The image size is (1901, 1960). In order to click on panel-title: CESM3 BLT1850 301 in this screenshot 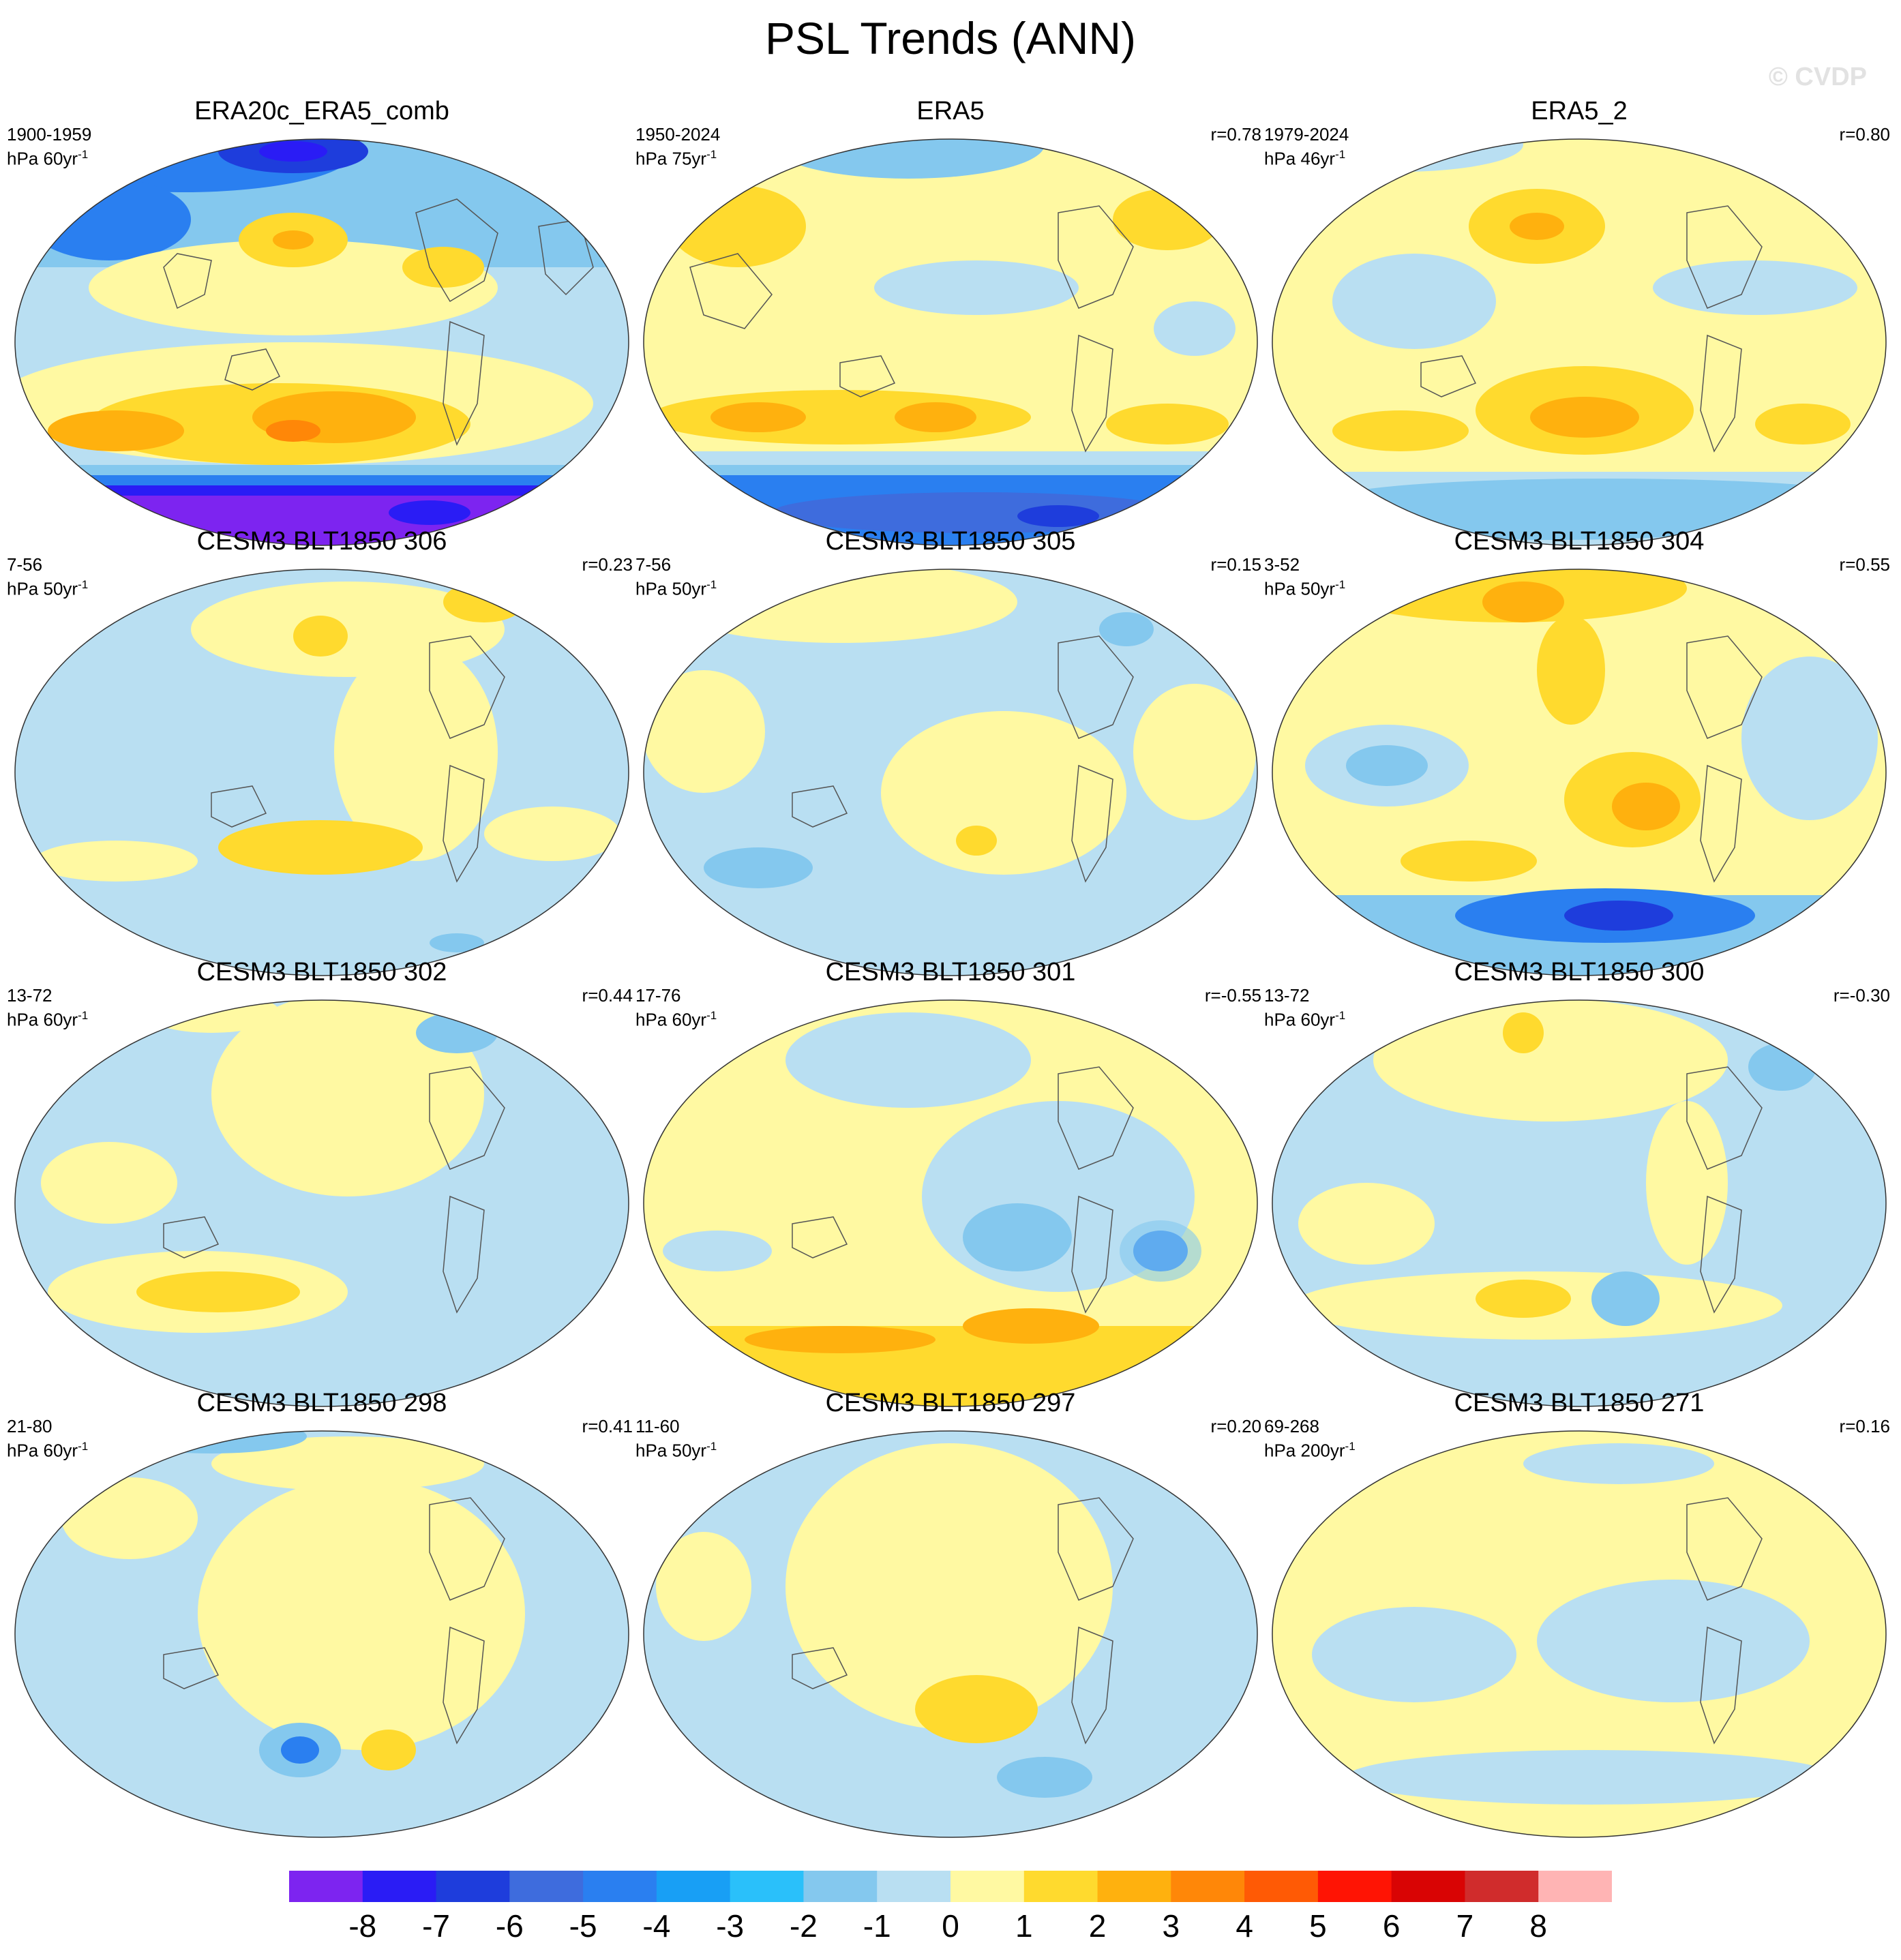, I will do `click(950, 972)`.